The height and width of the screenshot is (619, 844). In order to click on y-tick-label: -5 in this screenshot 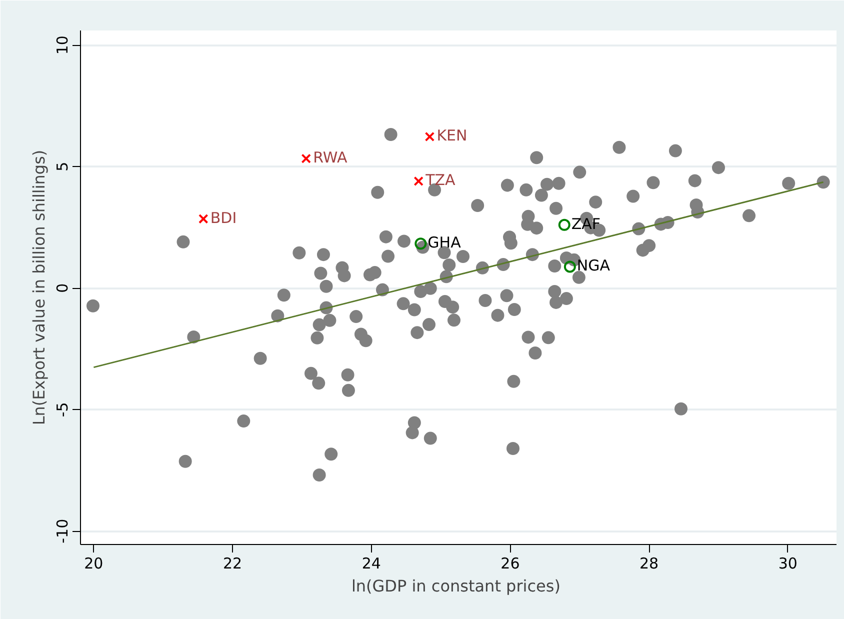, I will do `click(63, 410)`.